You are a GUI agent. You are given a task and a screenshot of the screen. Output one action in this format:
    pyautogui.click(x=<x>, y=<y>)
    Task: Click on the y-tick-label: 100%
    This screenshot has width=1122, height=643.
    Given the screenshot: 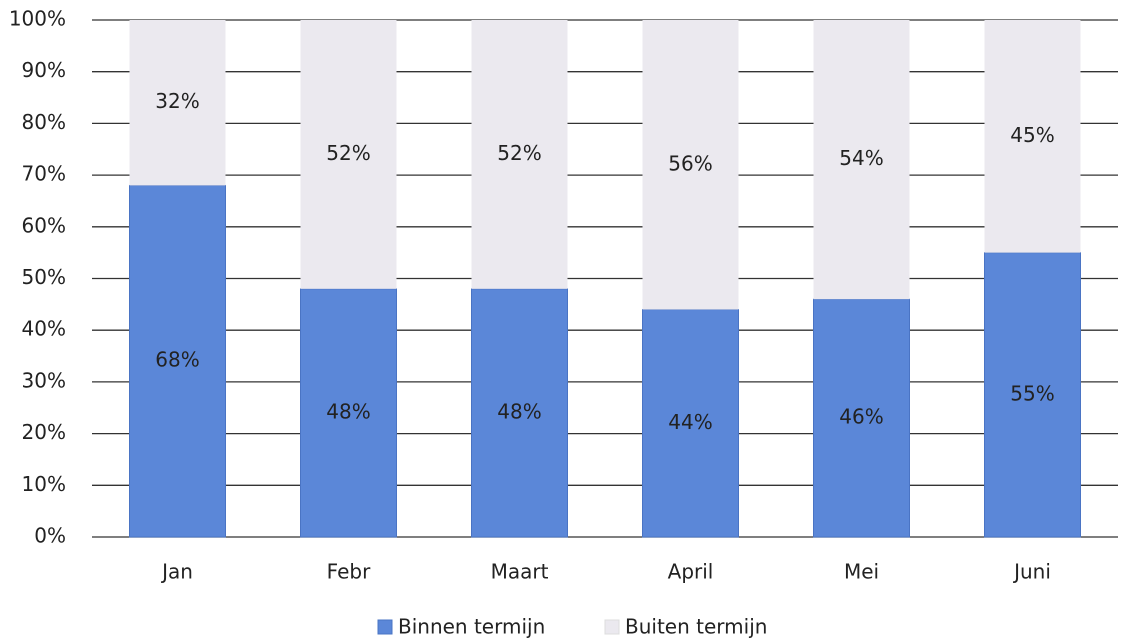 What is the action you would take?
    pyautogui.click(x=37, y=19)
    